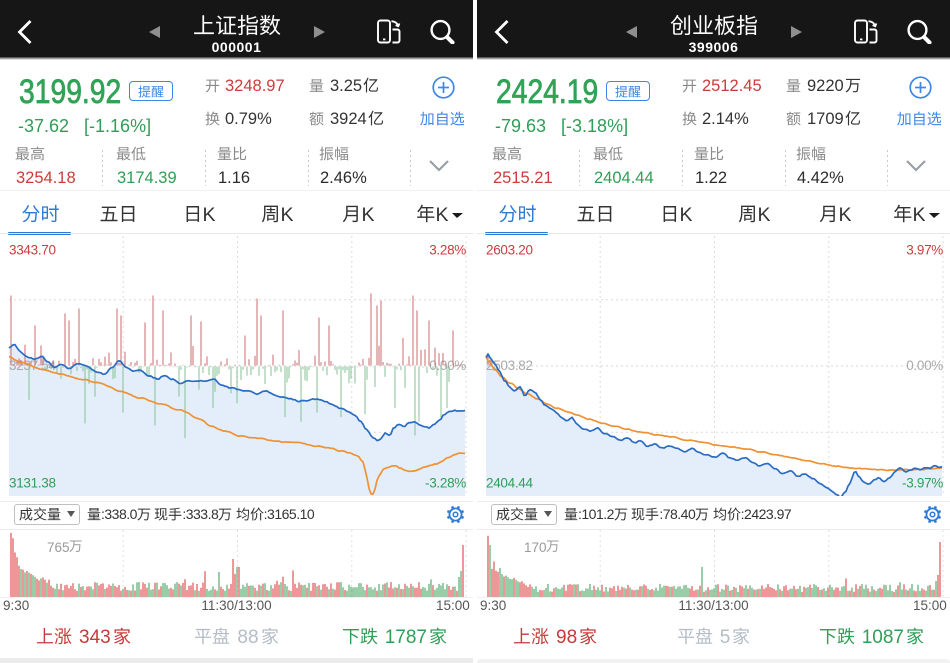 The height and width of the screenshot is (663, 950). What do you see at coordinates (509, 250) in the screenshot?
I see `svg-text: 2603.20` at bounding box center [509, 250].